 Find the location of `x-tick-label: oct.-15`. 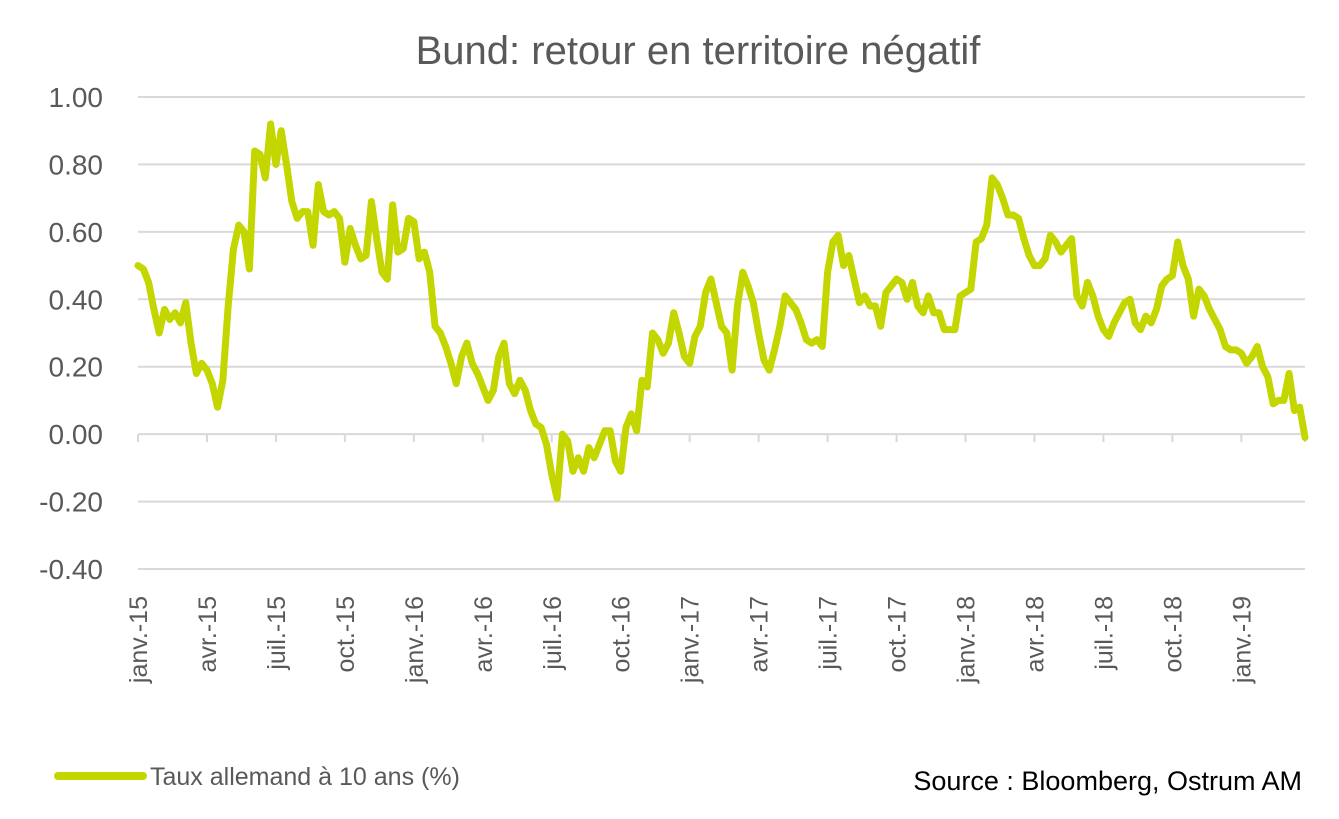

x-tick-label: oct.-15 is located at coordinates (346, 634).